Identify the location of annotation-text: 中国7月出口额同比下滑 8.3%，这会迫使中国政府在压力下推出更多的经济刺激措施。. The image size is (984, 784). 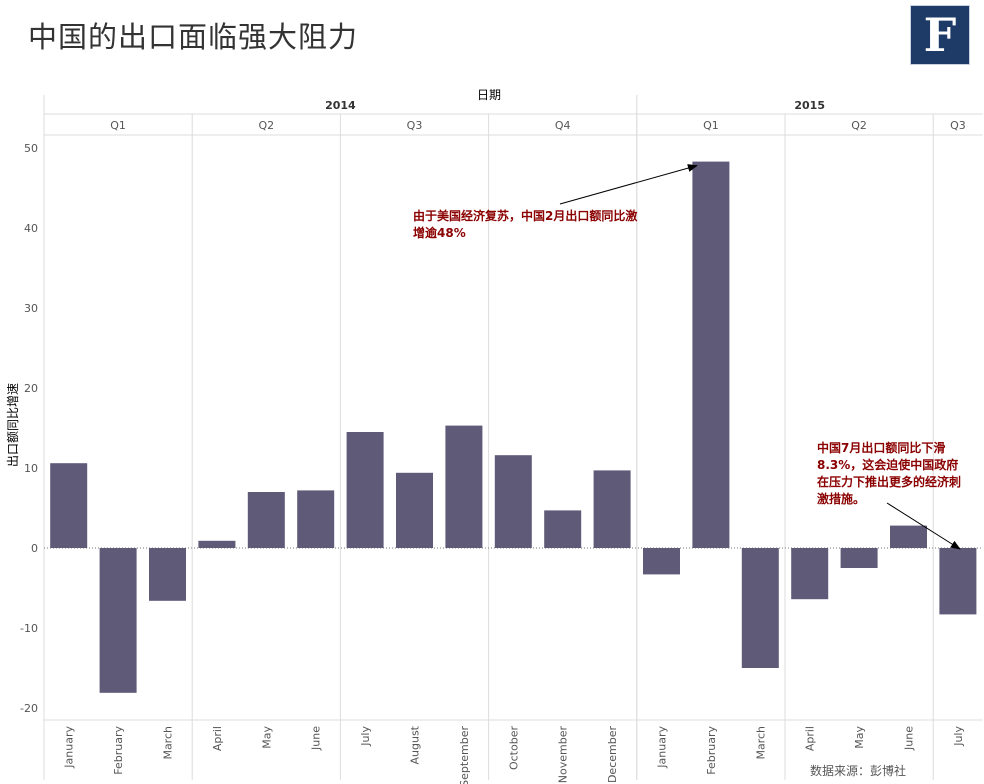
(889, 473).